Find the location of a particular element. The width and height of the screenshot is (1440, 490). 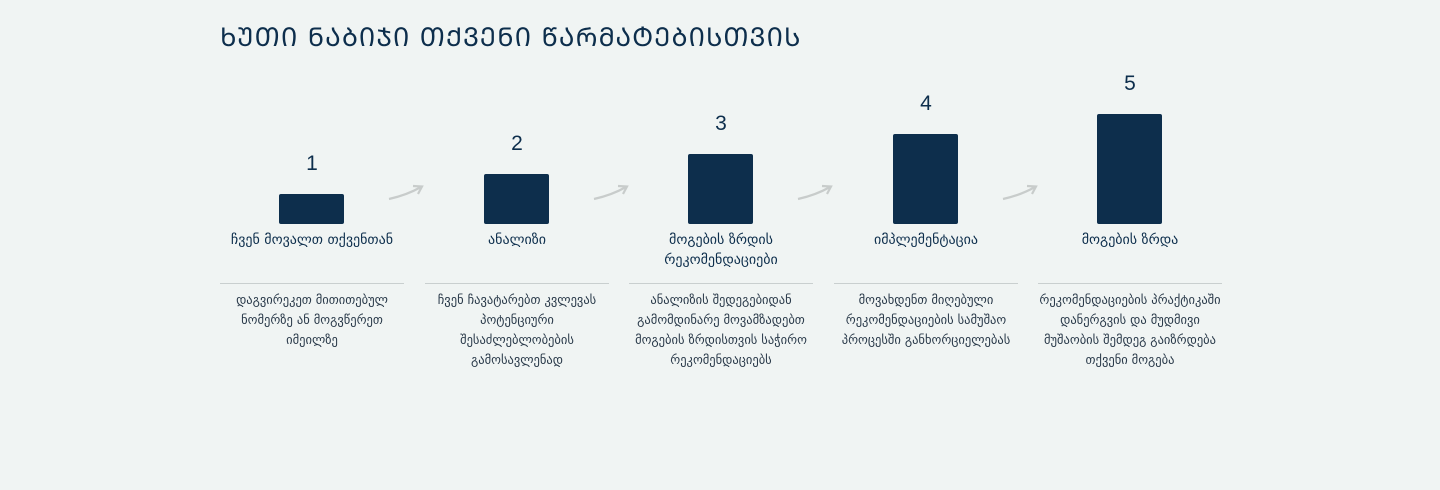

step-label: ჩვენ მოვალთ თქვენთან is located at coordinates (312, 240).